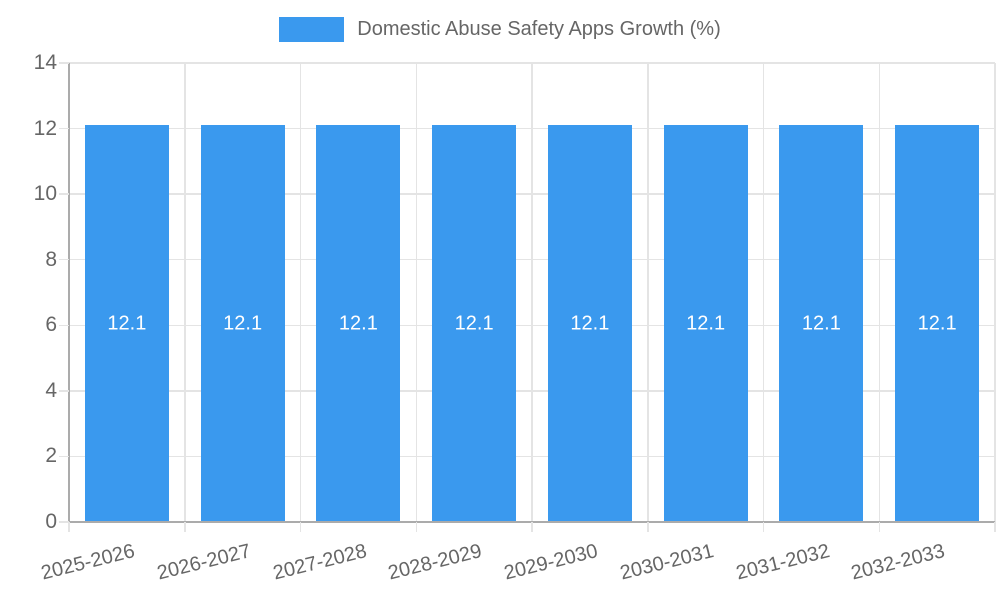  Describe the element at coordinates (312, 29) in the screenshot. I see `legend-swatch-icon` at that location.